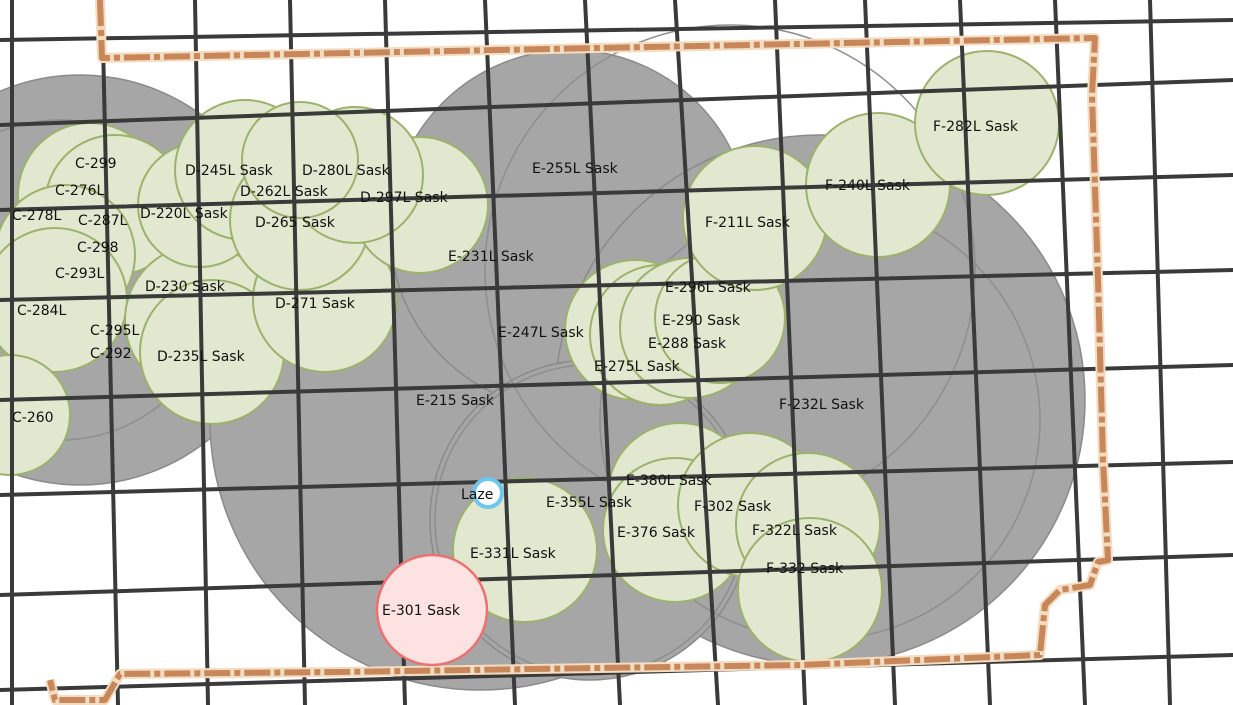  What do you see at coordinates (975, 352) in the screenshot?
I see `grid-line-v11` at bounding box center [975, 352].